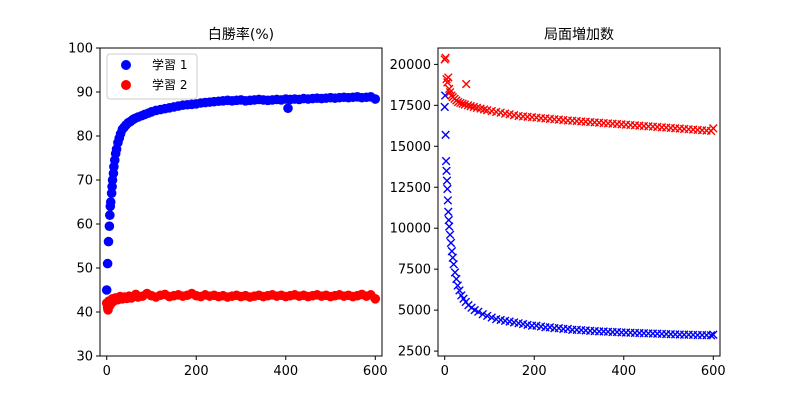  What do you see at coordinates (410, 229) in the screenshot?
I see `y-tick-label: 10000` at bounding box center [410, 229].